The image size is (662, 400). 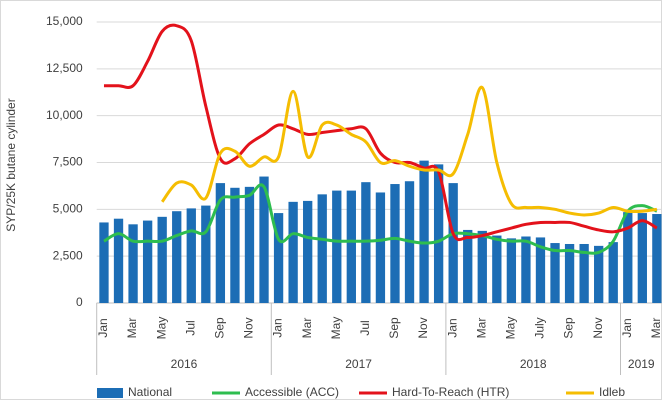 What do you see at coordinates (64, 68) in the screenshot?
I see `y-tick-label: 12,500` at bounding box center [64, 68].